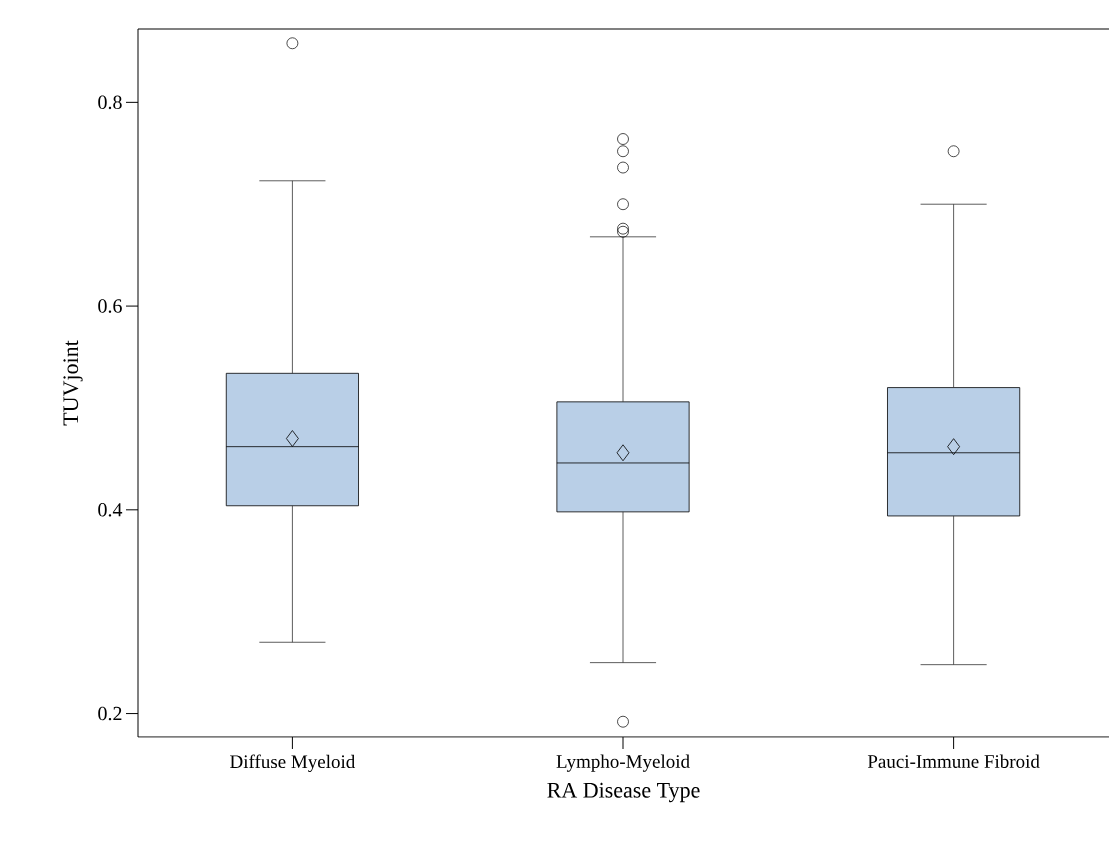 The width and height of the screenshot is (1109, 841). What do you see at coordinates (110, 510) in the screenshot?
I see `y-tick-label: 0.4` at bounding box center [110, 510].